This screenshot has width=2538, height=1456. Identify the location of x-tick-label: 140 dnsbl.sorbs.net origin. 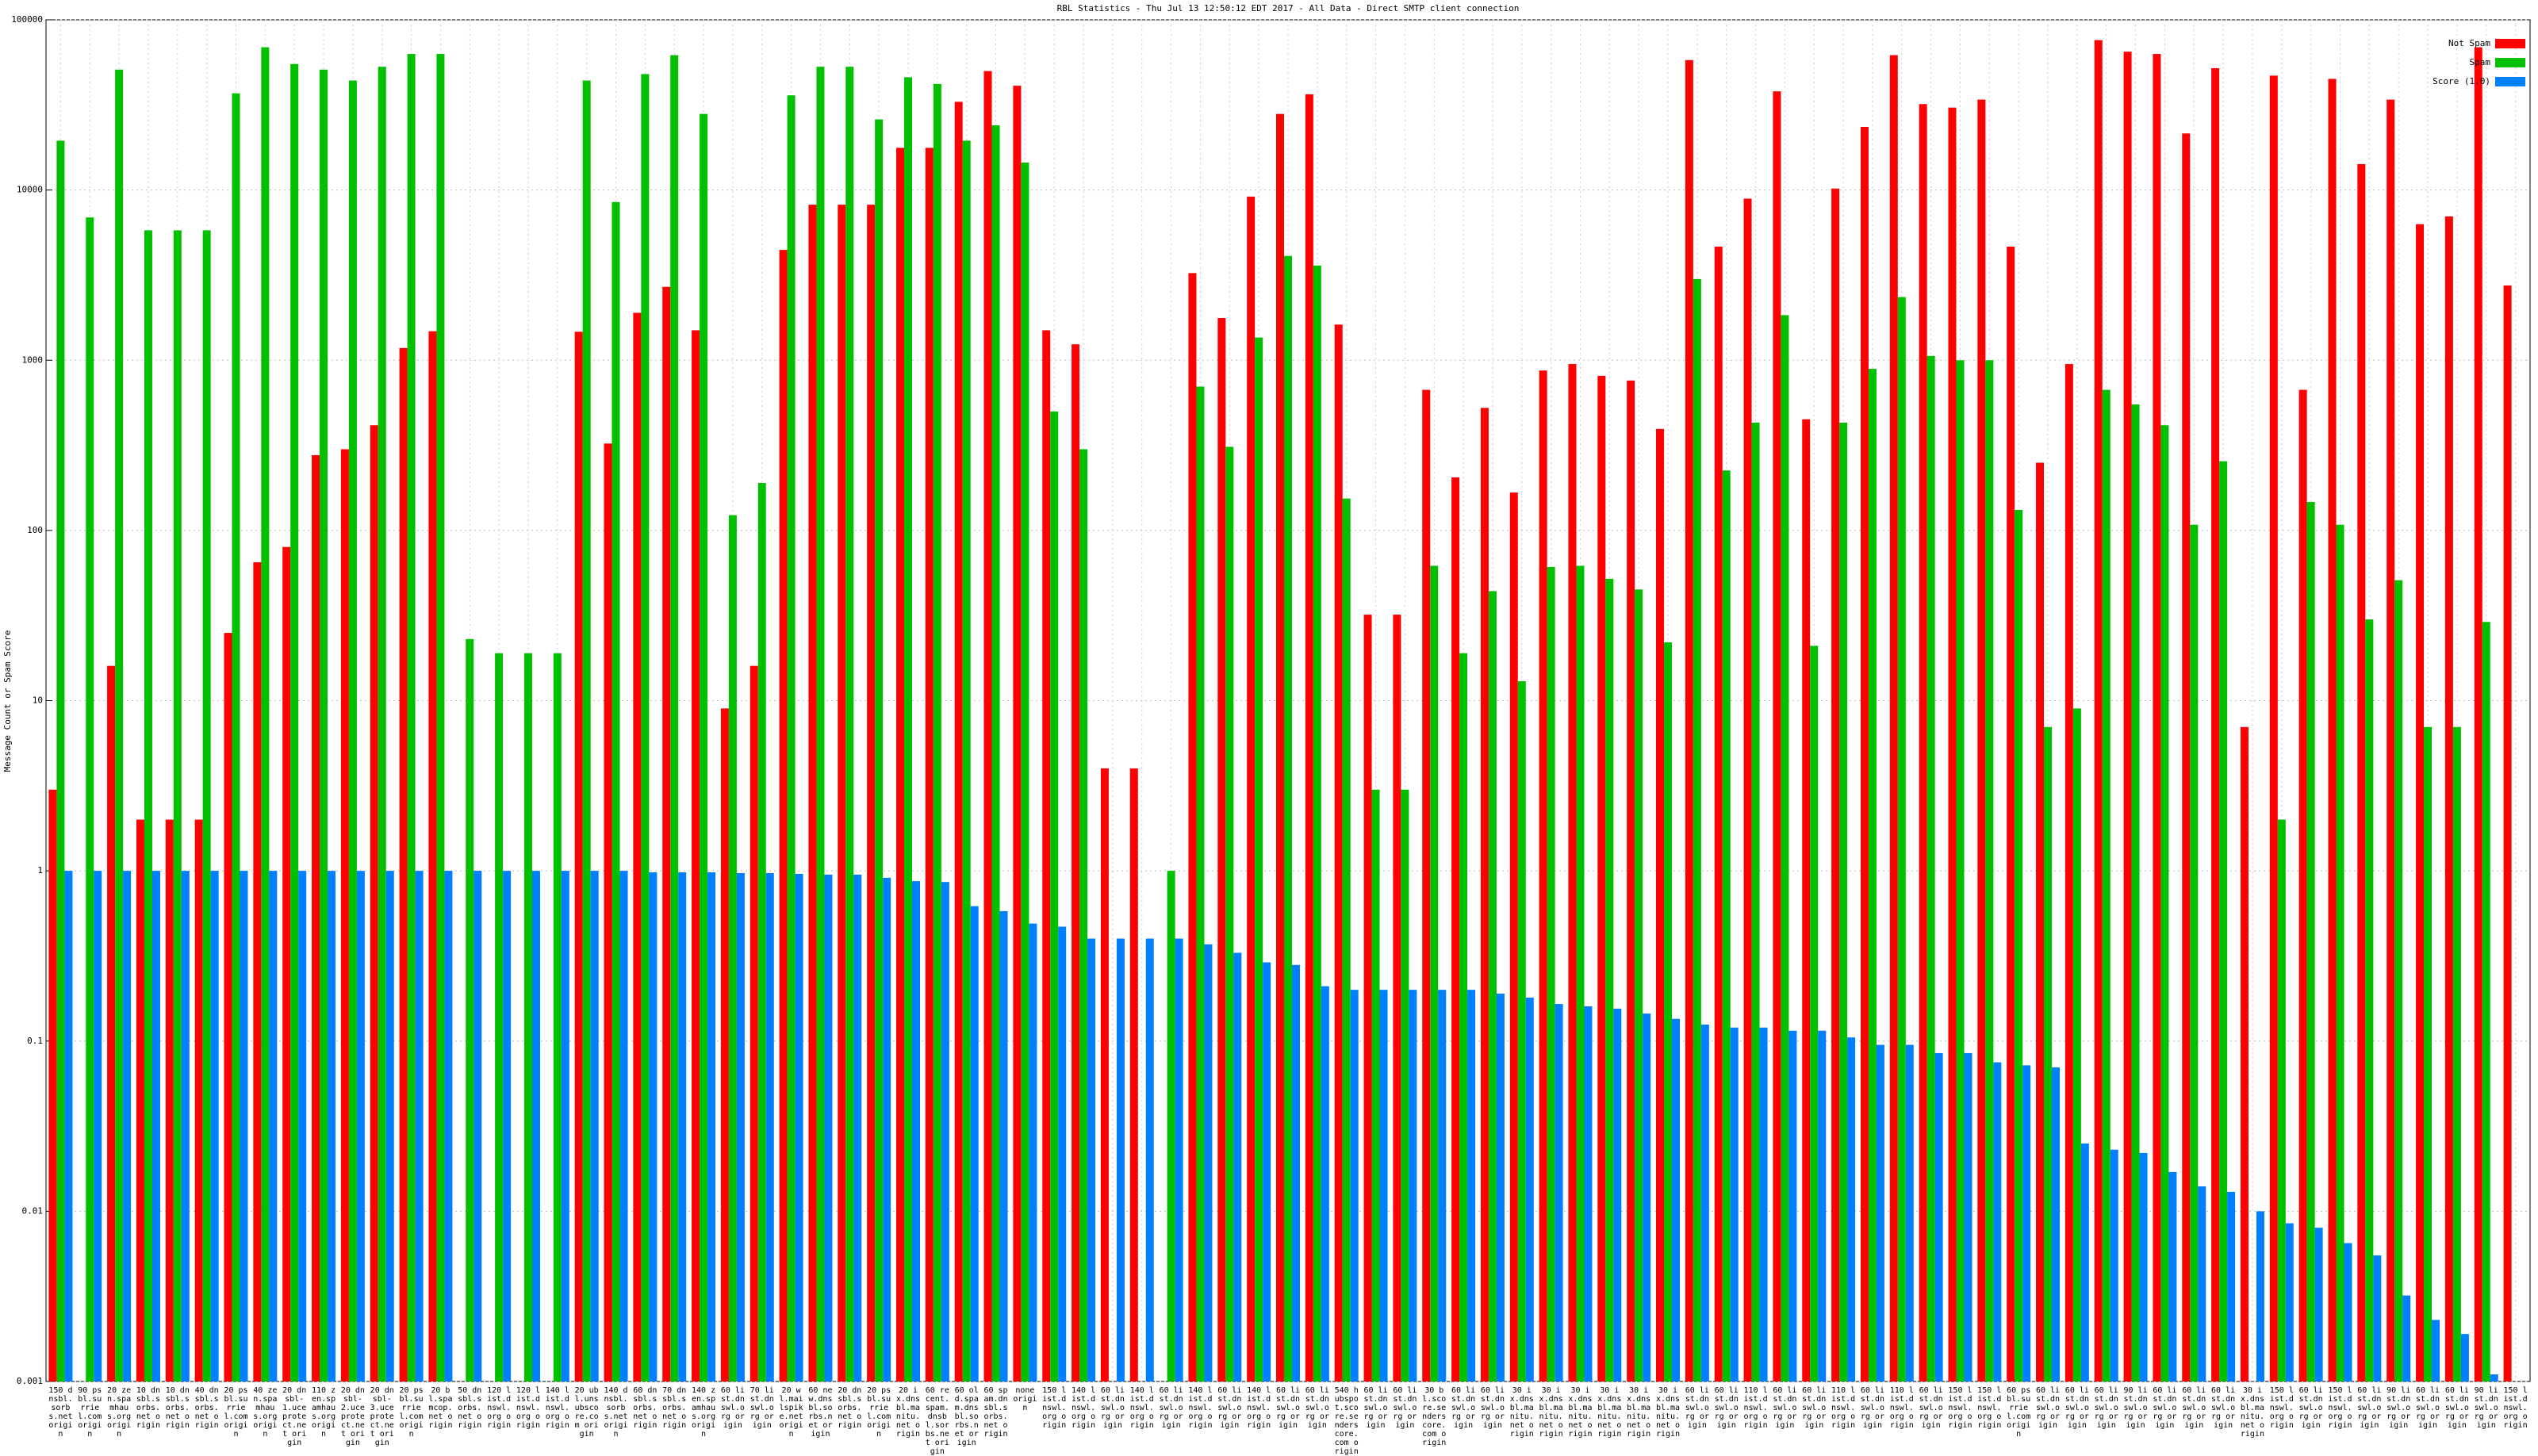
(616, 1412).